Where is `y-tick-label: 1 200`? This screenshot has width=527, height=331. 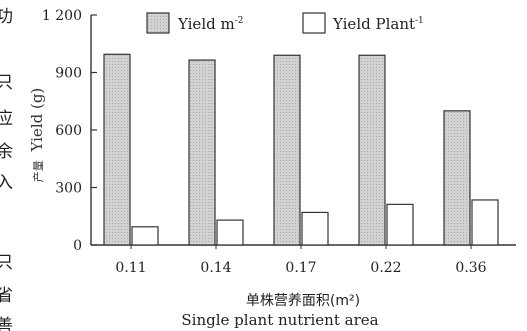 y-tick-label: 1 200 is located at coordinates (62, 16).